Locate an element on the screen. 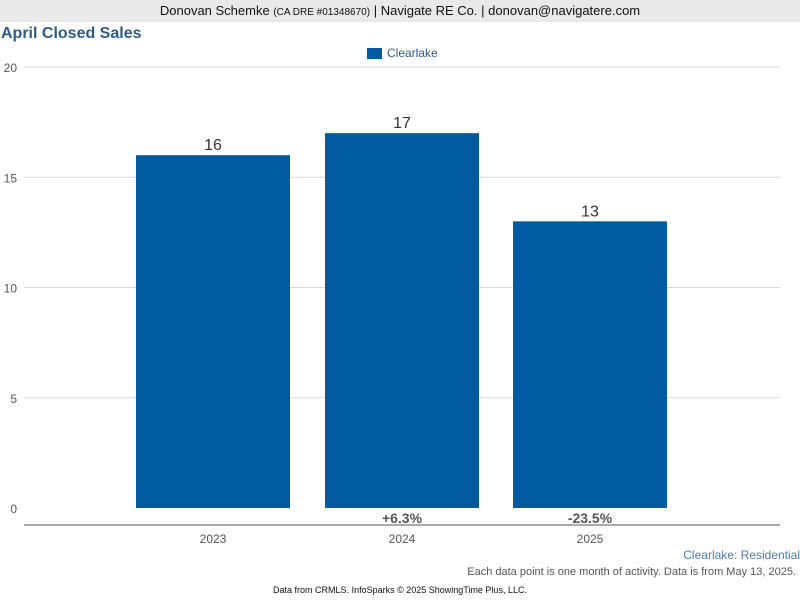 Image resolution: width=800 pixels, height=600 pixels. data-label: 17 is located at coordinates (402, 123).